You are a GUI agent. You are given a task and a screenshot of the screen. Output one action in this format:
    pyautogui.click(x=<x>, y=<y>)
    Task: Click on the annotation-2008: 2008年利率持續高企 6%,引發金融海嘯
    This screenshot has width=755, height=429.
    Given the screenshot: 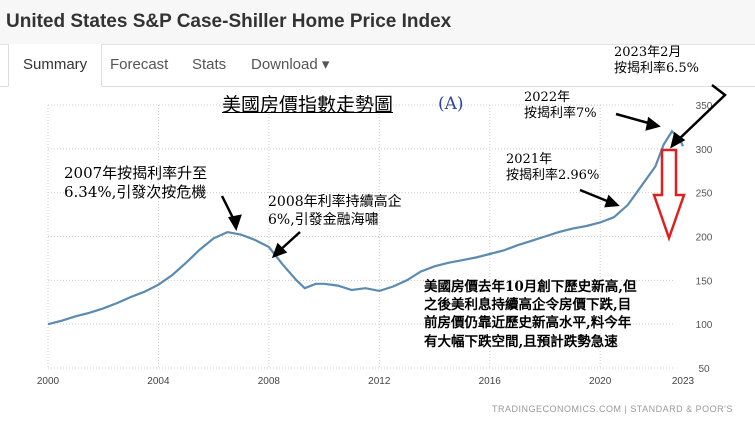 What is the action you would take?
    pyautogui.click(x=335, y=211)
    